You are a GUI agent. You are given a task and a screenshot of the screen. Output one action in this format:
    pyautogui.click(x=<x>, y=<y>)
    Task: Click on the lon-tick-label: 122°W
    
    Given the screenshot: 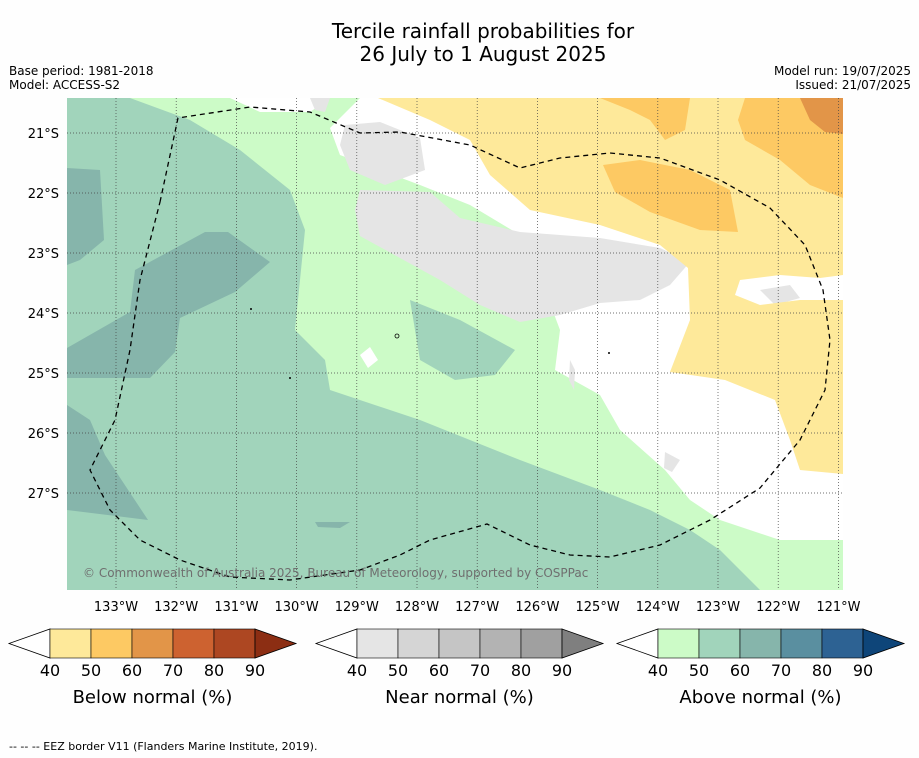 What is the action you would take?
    pyautogui.click(x=778, y=607)
    